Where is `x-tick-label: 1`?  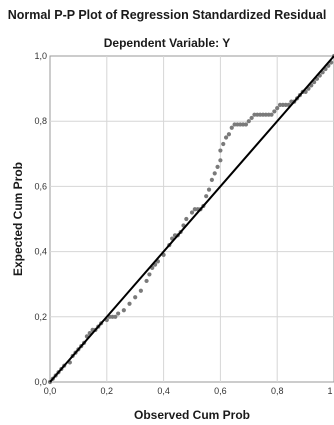 x-tick-label: 1 is located at coordinates (329, 391).